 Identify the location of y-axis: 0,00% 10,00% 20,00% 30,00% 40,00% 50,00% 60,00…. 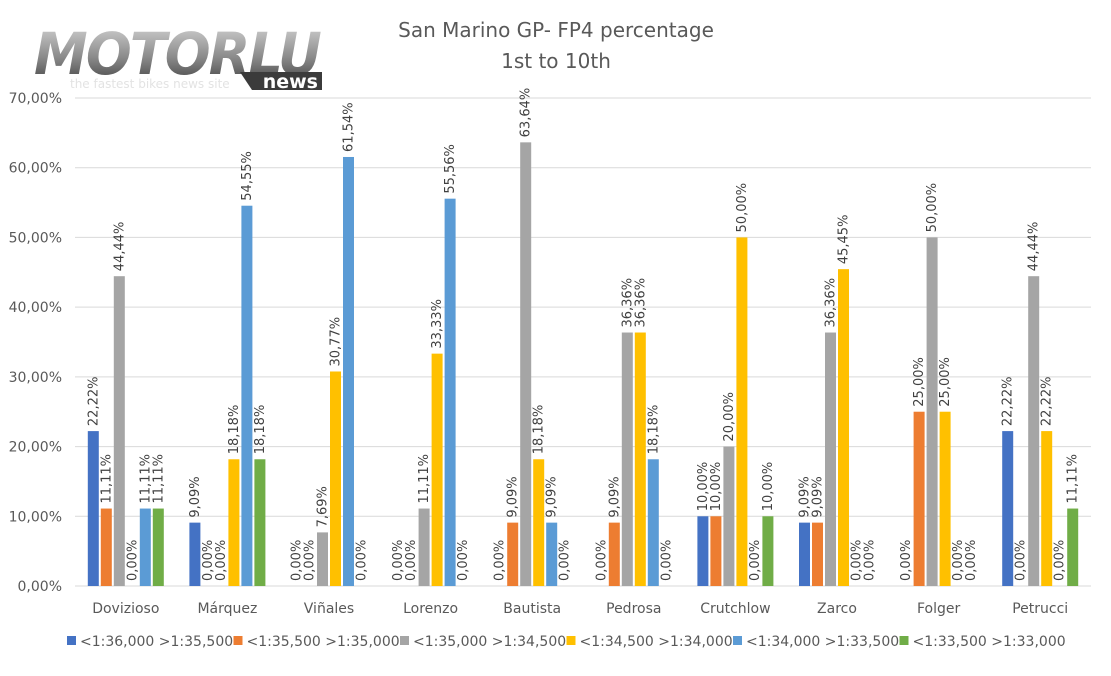
(35, 343).